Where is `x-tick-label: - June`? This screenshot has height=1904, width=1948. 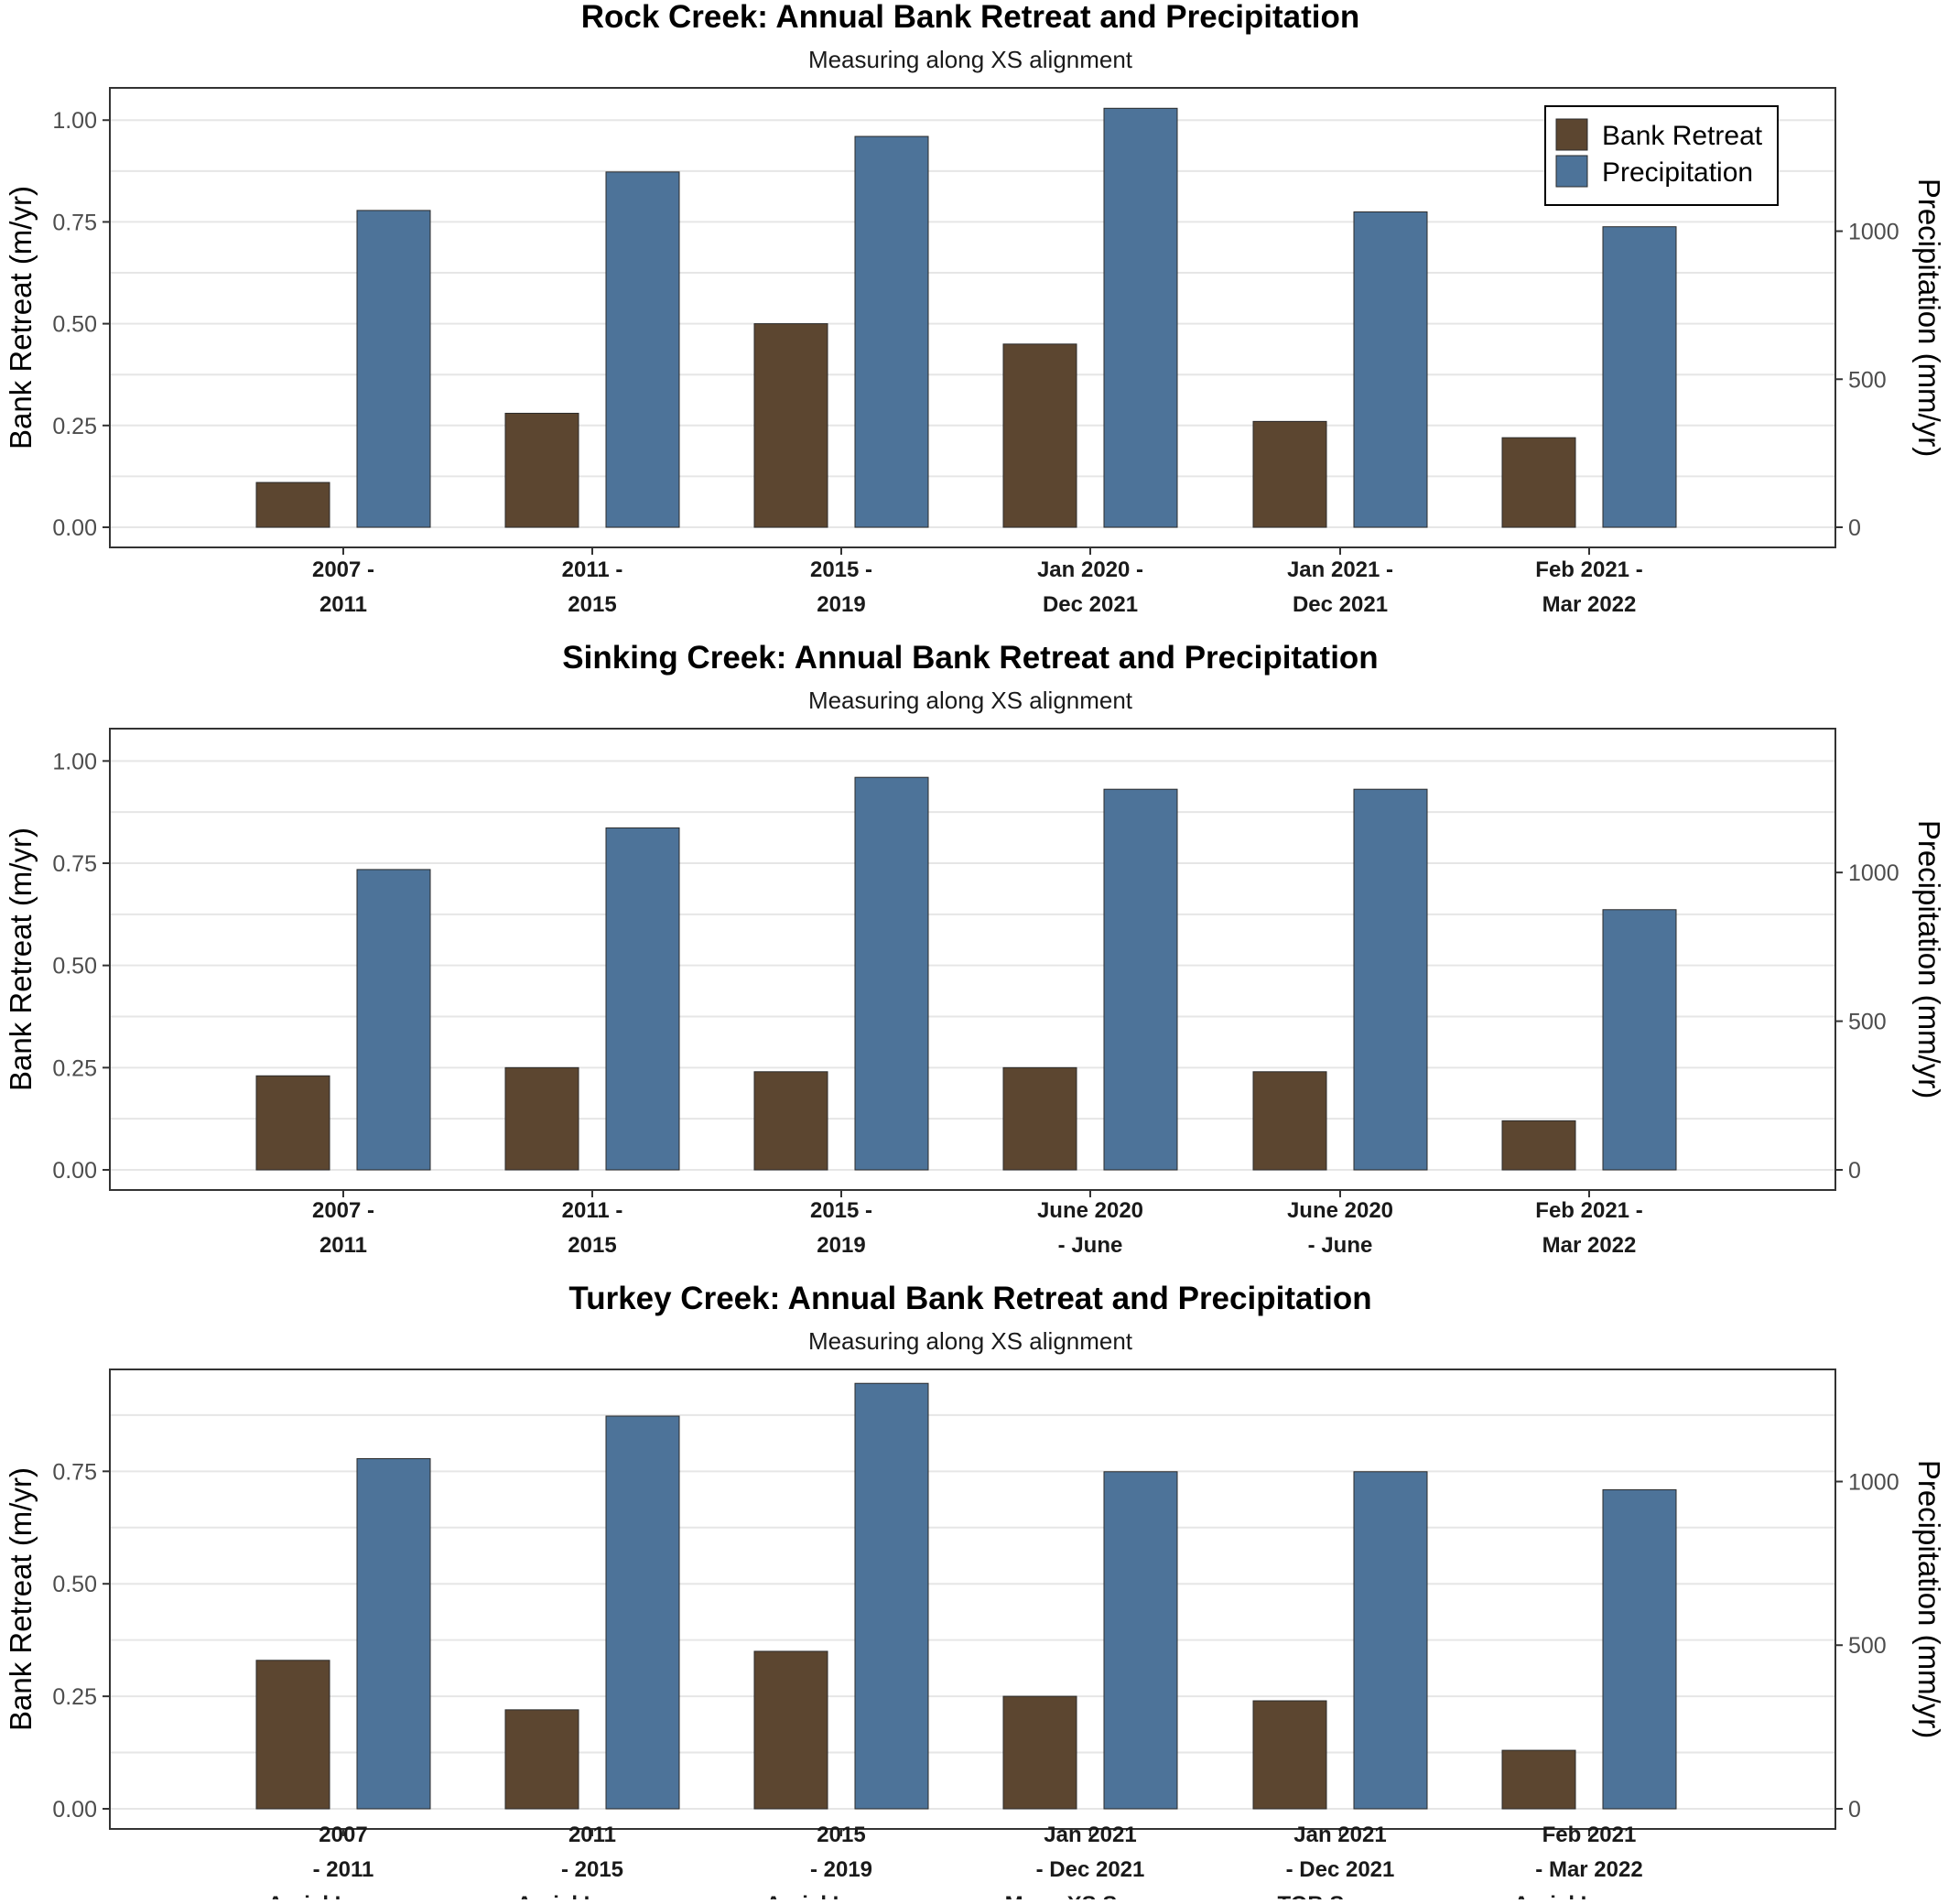 x-tick-label: - June is located at coordinates (1340, 1245).